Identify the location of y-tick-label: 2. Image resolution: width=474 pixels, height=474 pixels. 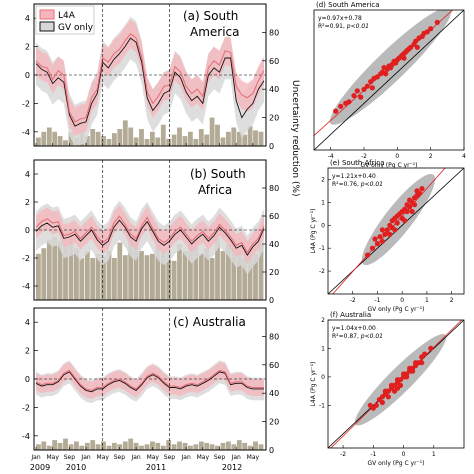
(27, 47).